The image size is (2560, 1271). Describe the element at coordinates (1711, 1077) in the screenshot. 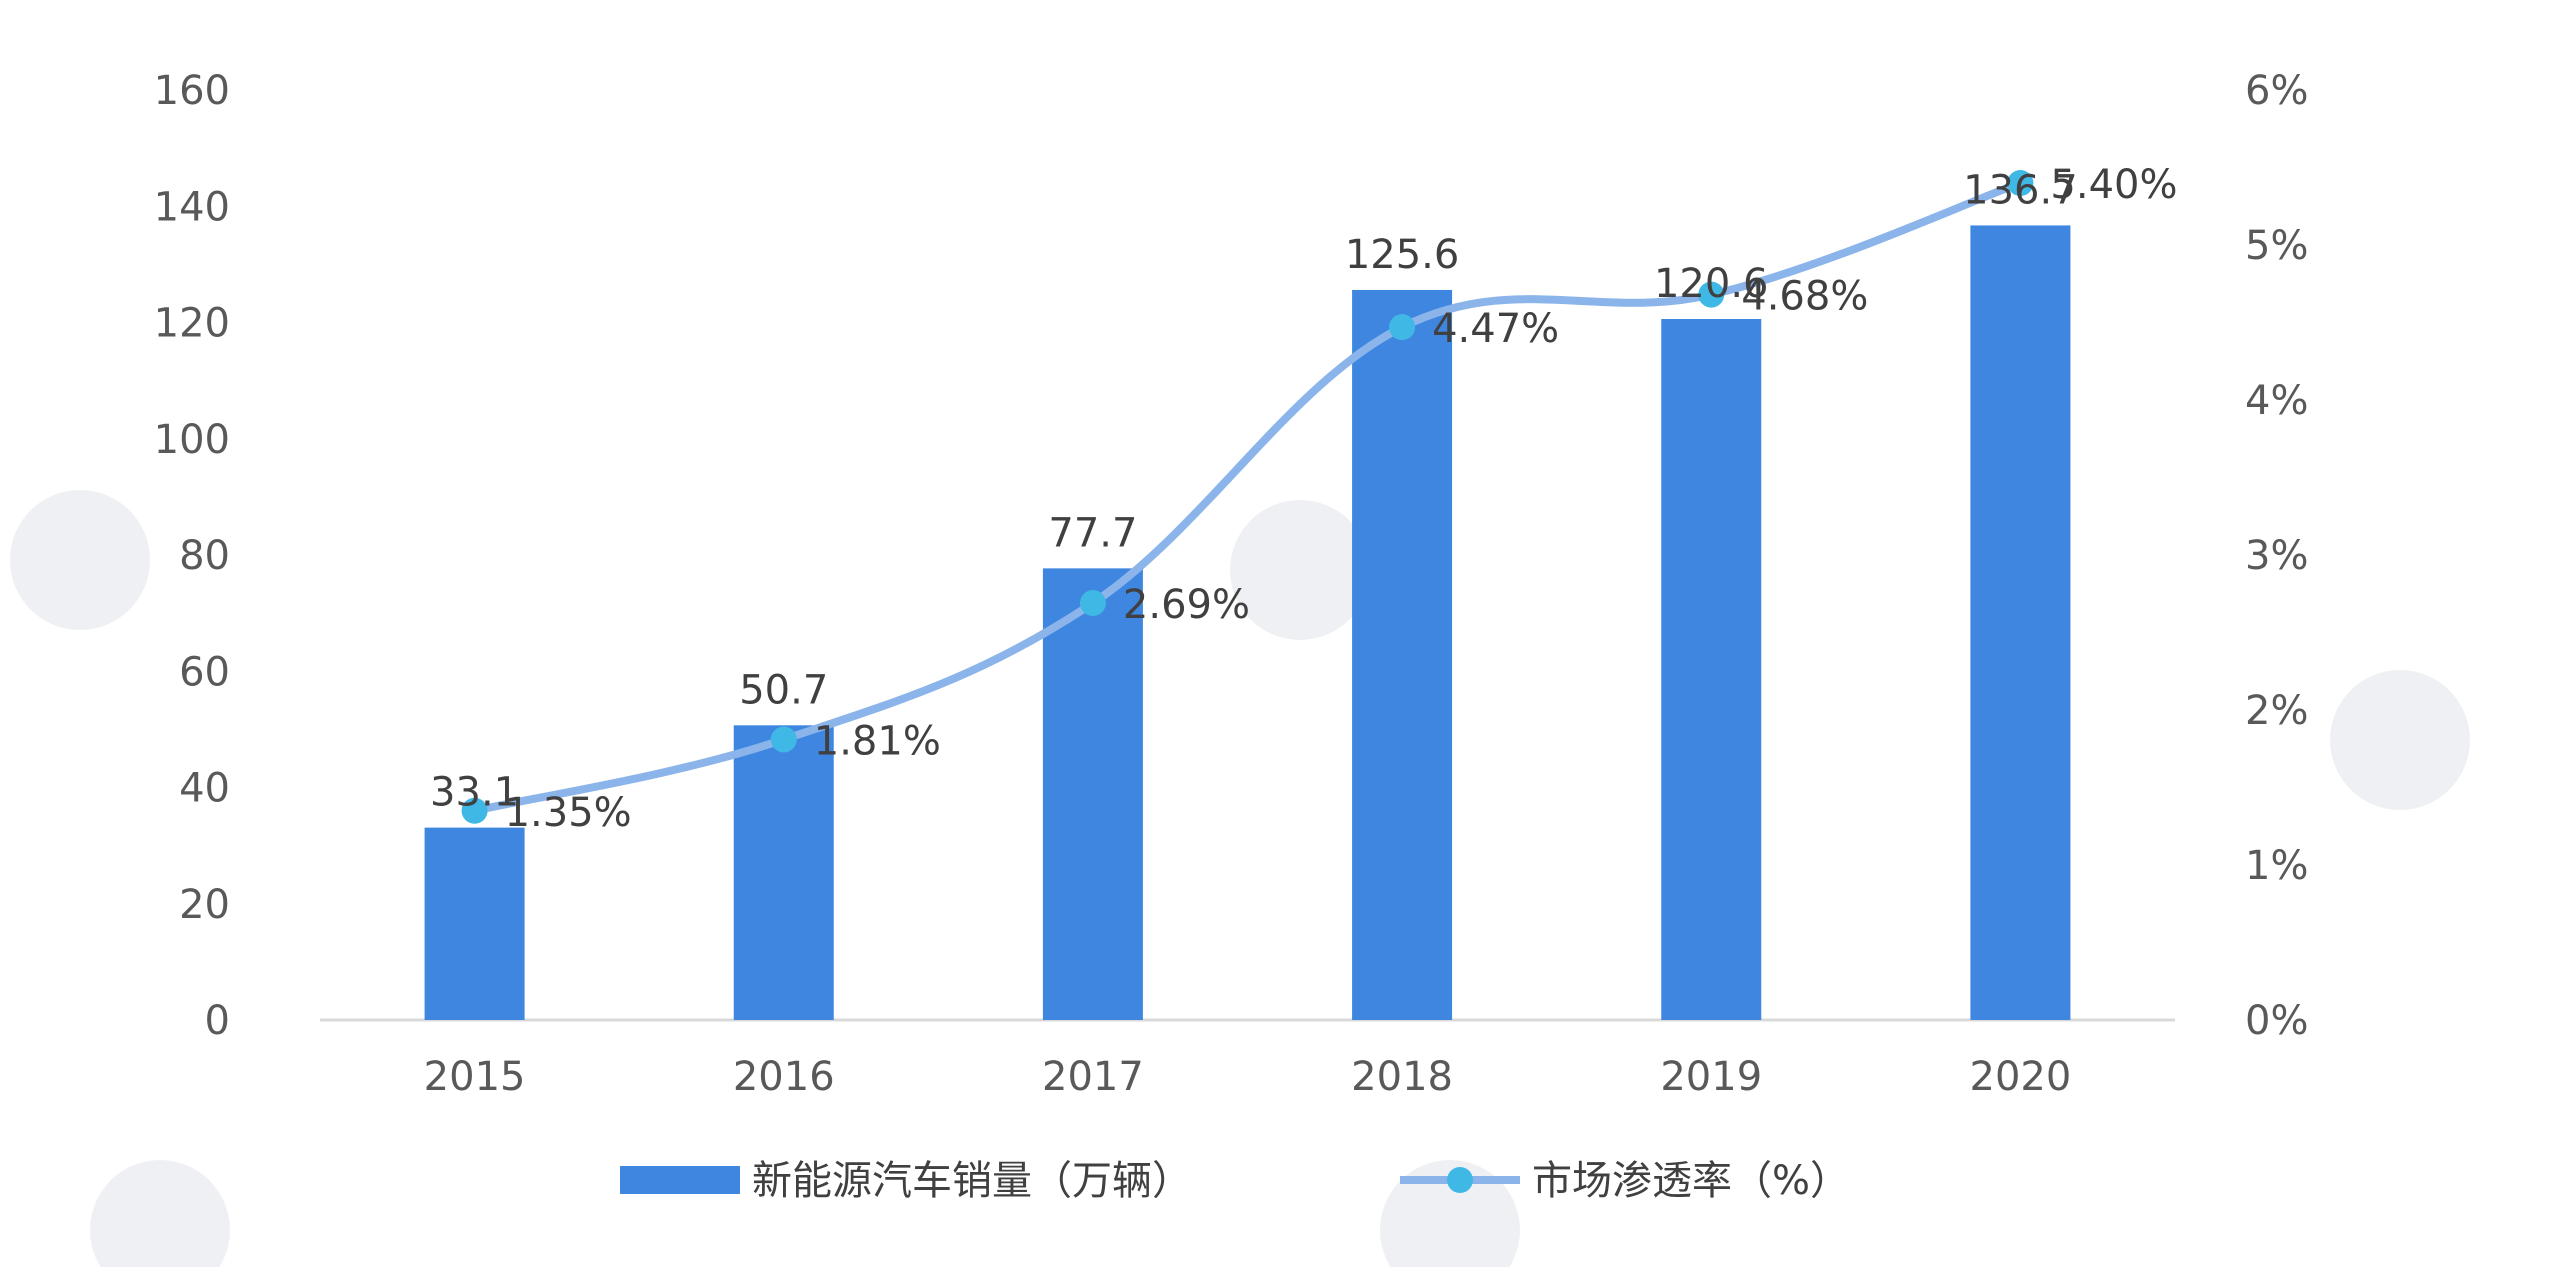

I see `x-axis-tick-label: 2019` at that location.